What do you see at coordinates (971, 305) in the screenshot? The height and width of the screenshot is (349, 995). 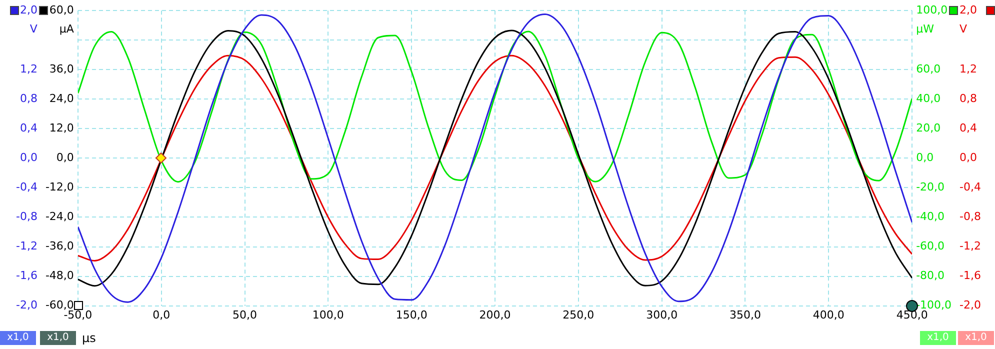 I see `text: -2,0` at bounding box center [971, 305].